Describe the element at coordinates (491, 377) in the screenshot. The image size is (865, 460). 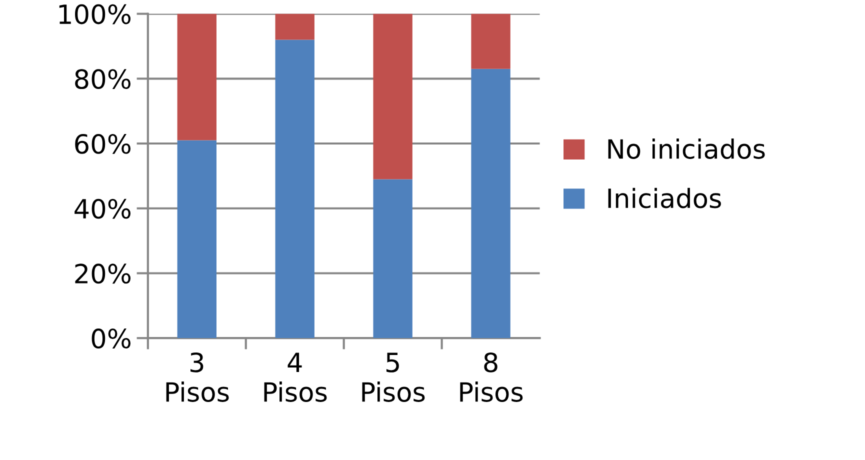
I see `x-tick-label: 8 Pisos` at that location.